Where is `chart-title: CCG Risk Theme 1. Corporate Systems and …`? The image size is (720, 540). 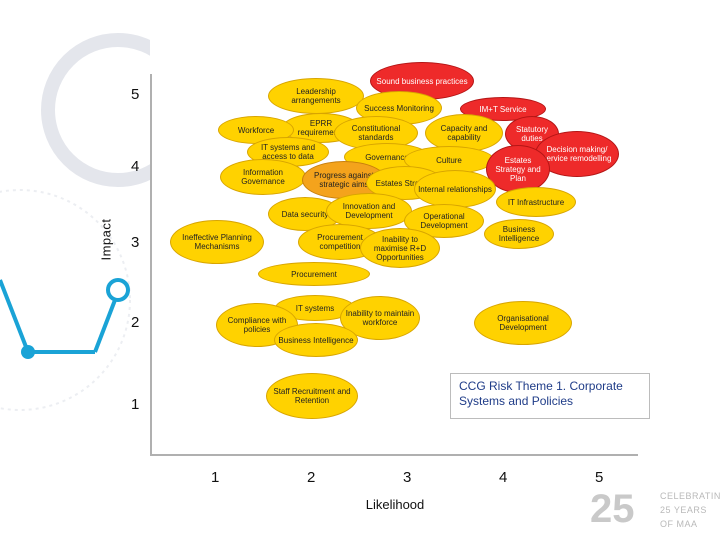 chart-title: CCG Risk Theme 1. Corporate Systems and … is located at coordinates (550, 396).